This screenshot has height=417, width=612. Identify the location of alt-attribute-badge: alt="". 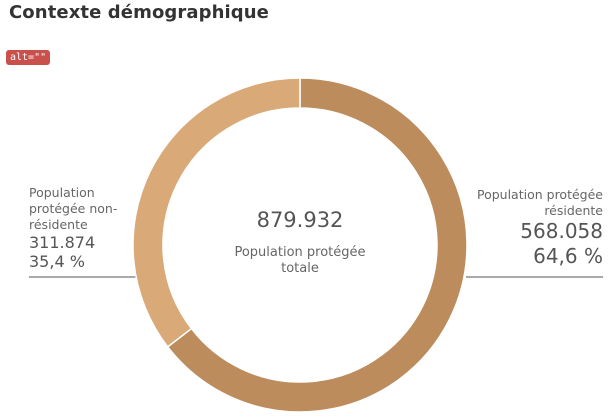
(28, 57).